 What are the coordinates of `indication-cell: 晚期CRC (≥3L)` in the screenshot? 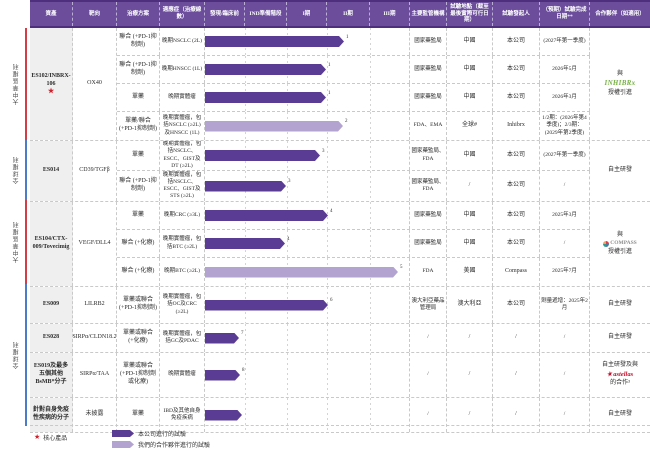 It's located at (182, 215).